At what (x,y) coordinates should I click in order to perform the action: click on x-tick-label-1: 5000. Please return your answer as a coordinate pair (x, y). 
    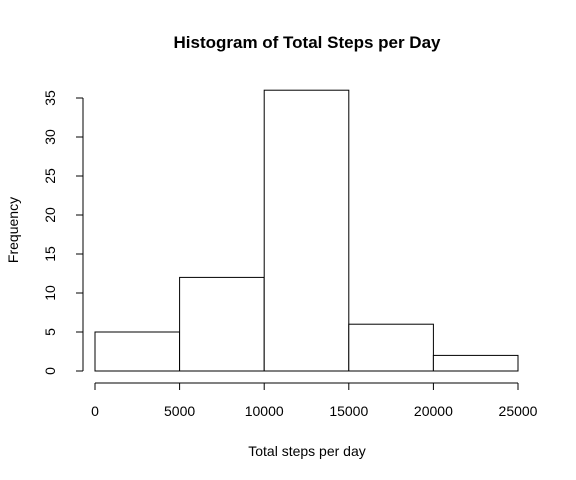
    Looking at the image, I should click on (179, 411).